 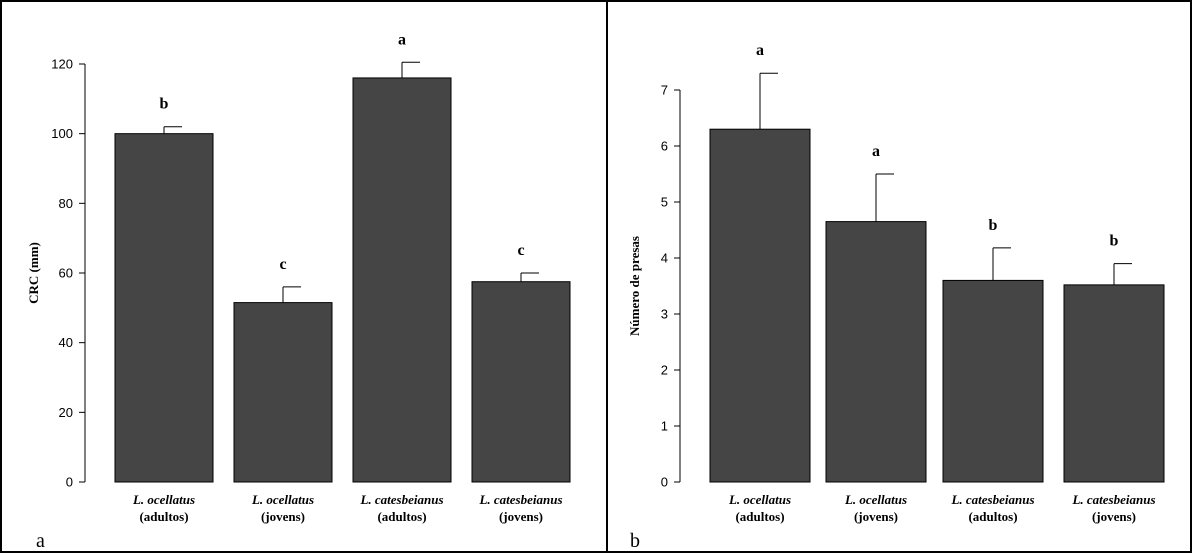 What do you see at coordinates (40, 541) in the screenshot?
I see `panel-a-label: a` at bounding box center [40, 541].